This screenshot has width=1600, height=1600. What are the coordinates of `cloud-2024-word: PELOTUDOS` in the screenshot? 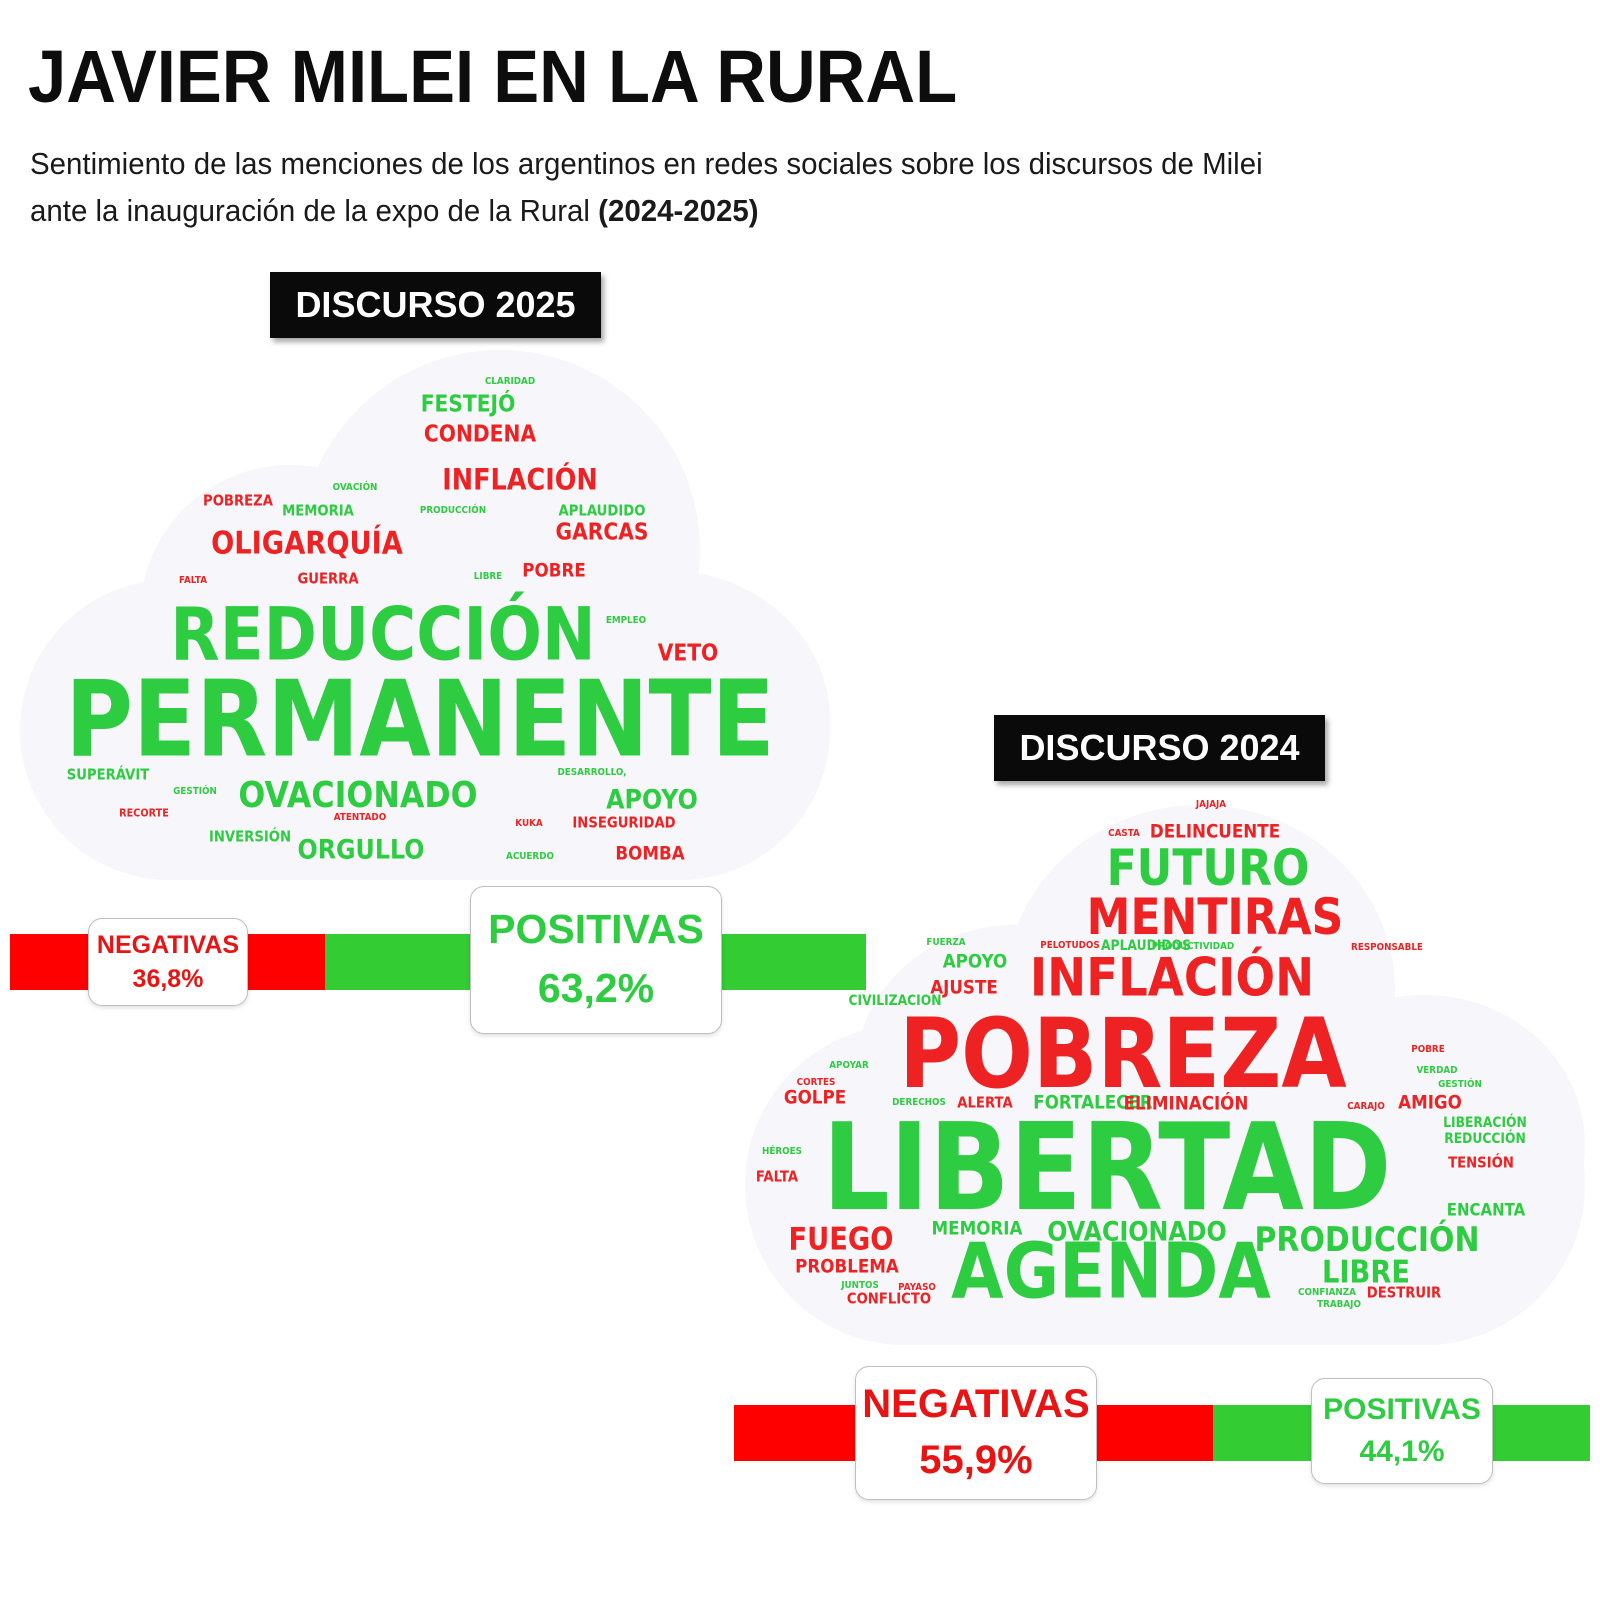 It's located at (1070, 945).